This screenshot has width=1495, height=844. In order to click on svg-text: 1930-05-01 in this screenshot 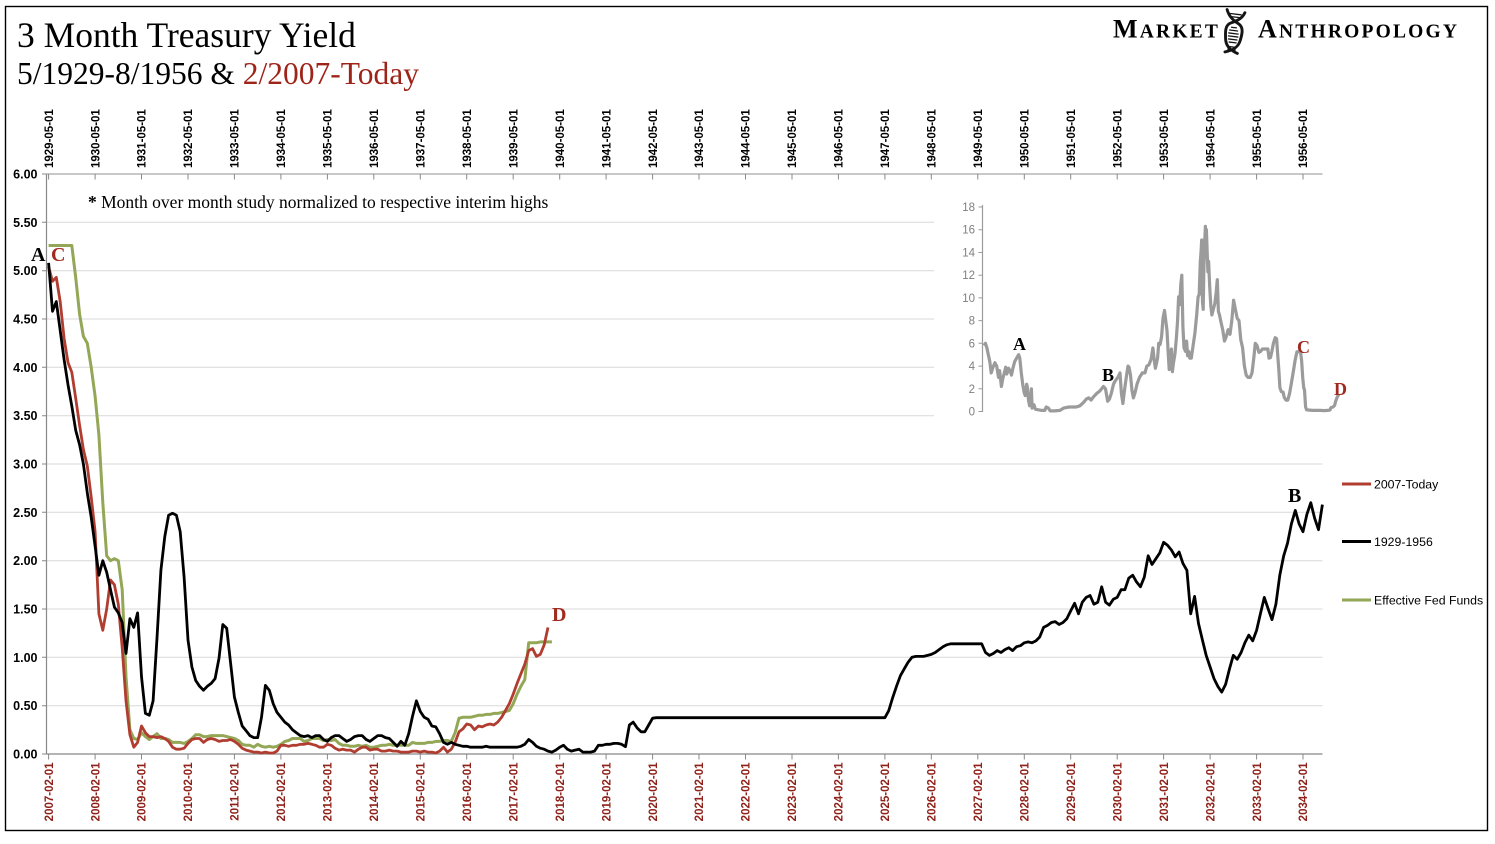, I will do `click(96, 138)`.